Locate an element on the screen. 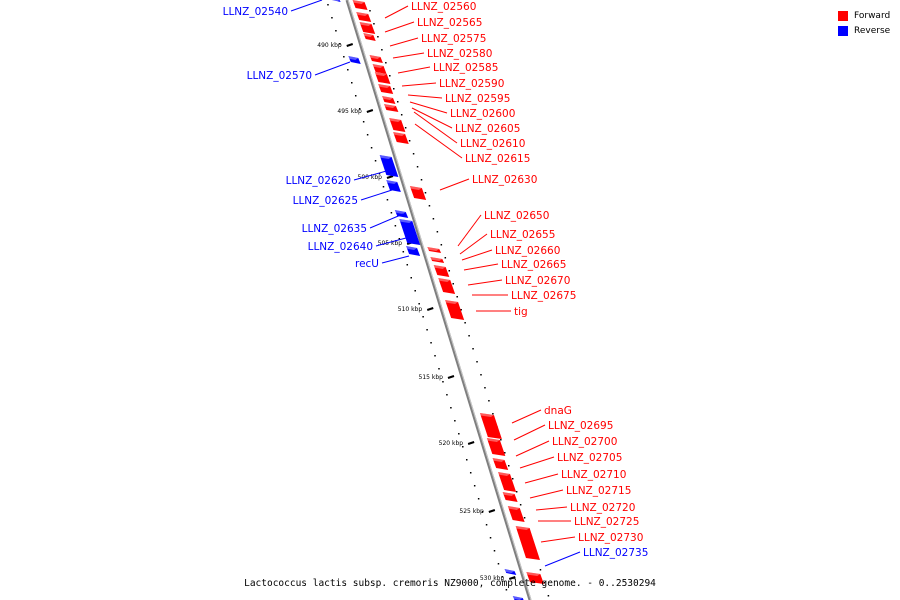  forward-gene-label: tig is located at coordinates (521, 312).